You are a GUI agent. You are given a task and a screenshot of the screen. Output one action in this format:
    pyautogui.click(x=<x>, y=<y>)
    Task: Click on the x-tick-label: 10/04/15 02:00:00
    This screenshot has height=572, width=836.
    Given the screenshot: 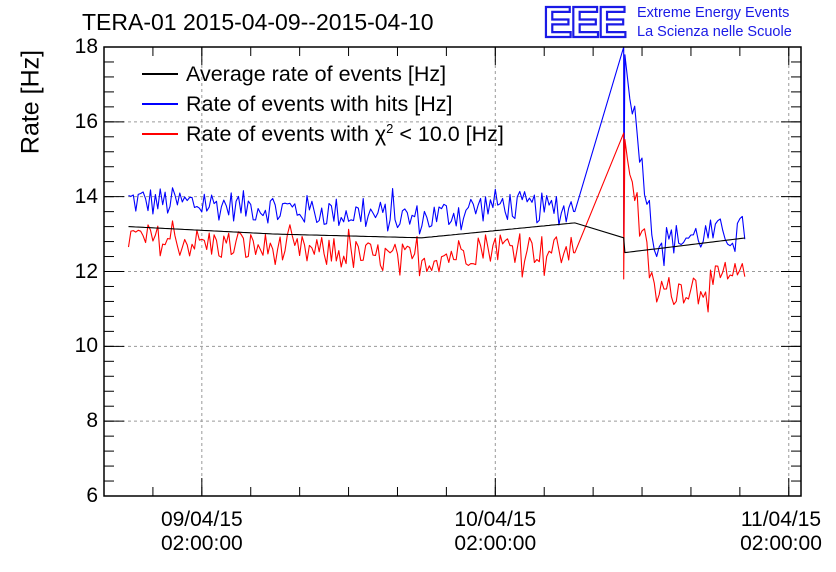 What is the action you would take?
    pyautogui.click(x=495, y=532)
    